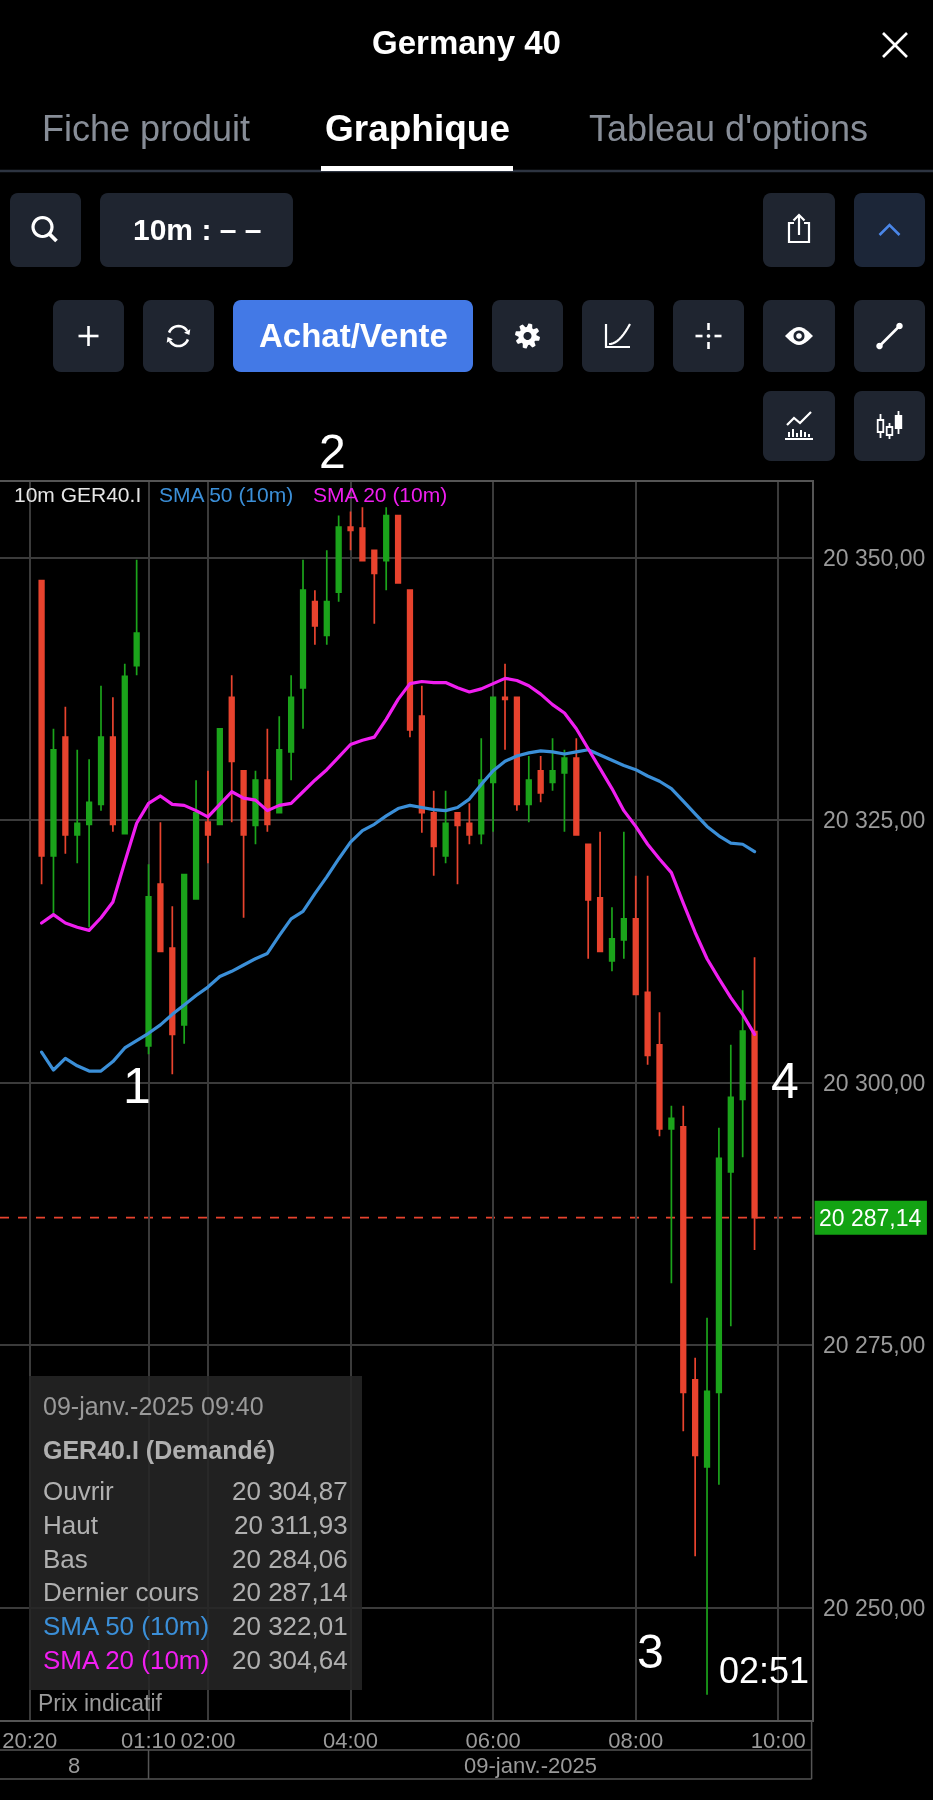  Describe the element at coordinates (353, 335) in the screenshot. I see `text: Achat/Vente` at that location.